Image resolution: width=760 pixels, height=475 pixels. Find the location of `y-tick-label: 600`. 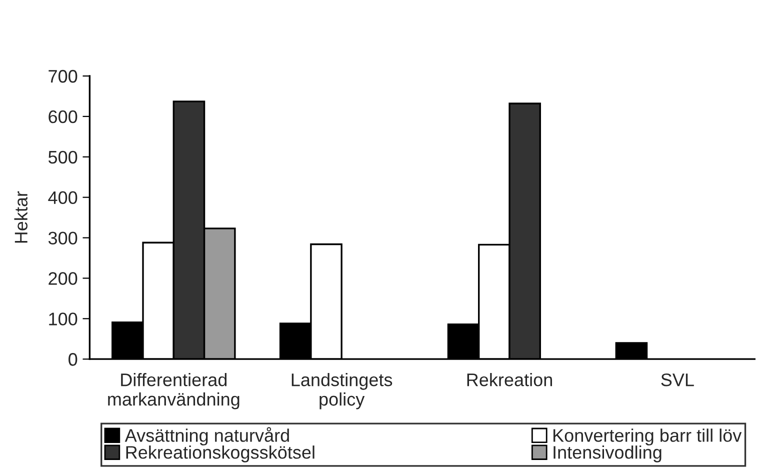

y-tick-label: 600 is located at coordinates (63, 117).